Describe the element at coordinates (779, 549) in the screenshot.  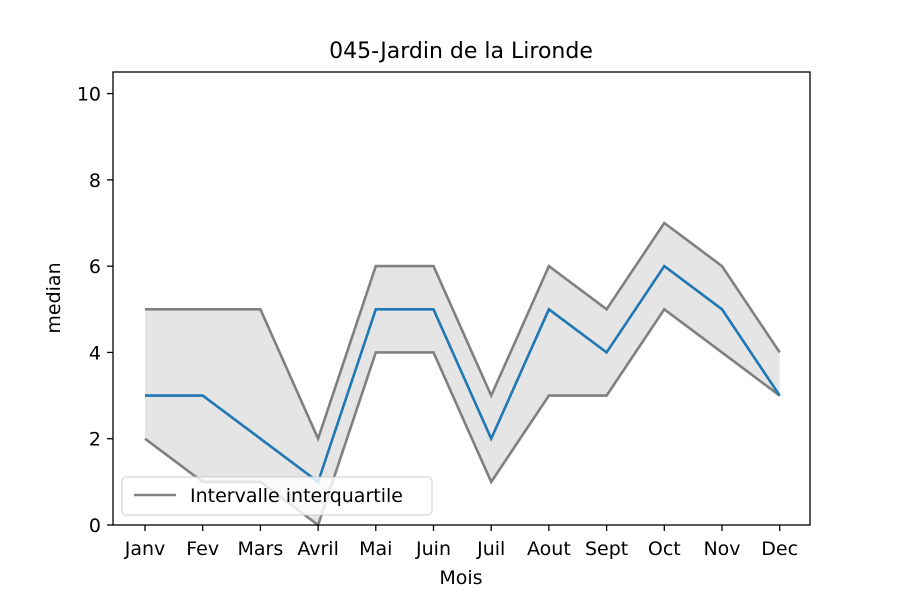
I see `x-tick-label: Dec` at that location.